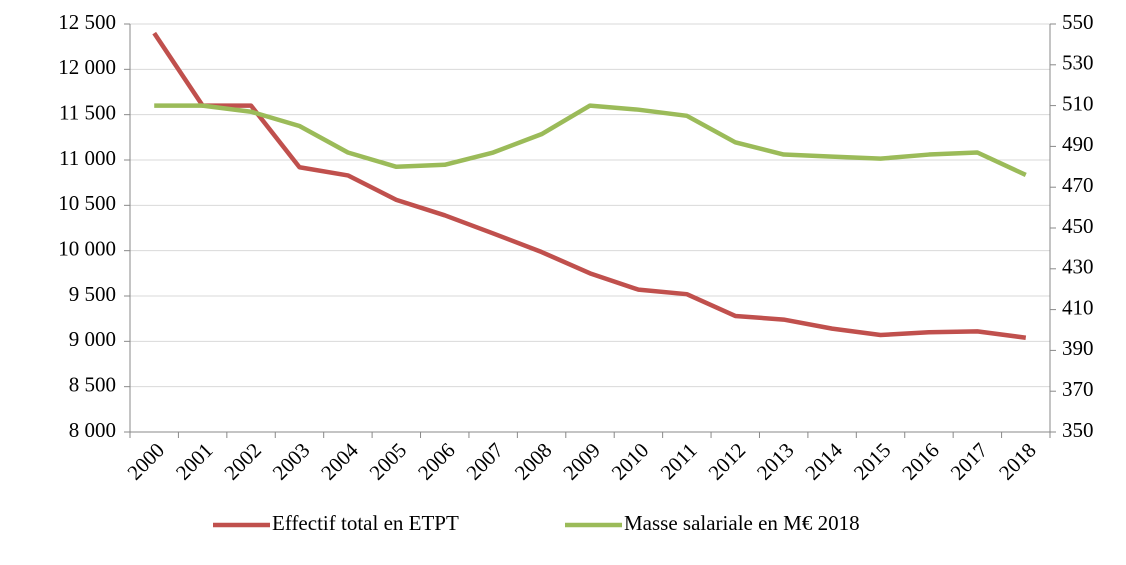 This screenshot has width=1126, height=565. What do you see at coordinates (1078, 226) in the screenshot?
I see `y2-tick-label: 450` at bounding box center [1078, 226].